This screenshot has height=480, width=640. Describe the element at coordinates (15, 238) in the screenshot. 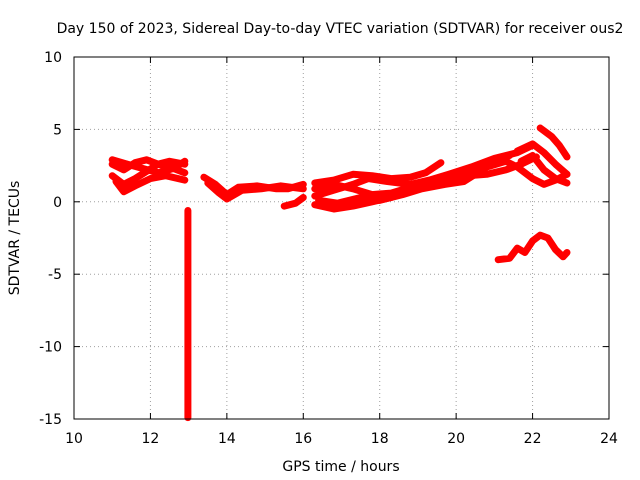

I see `y-axis-label: SDTVAR / TECUs` at that location.